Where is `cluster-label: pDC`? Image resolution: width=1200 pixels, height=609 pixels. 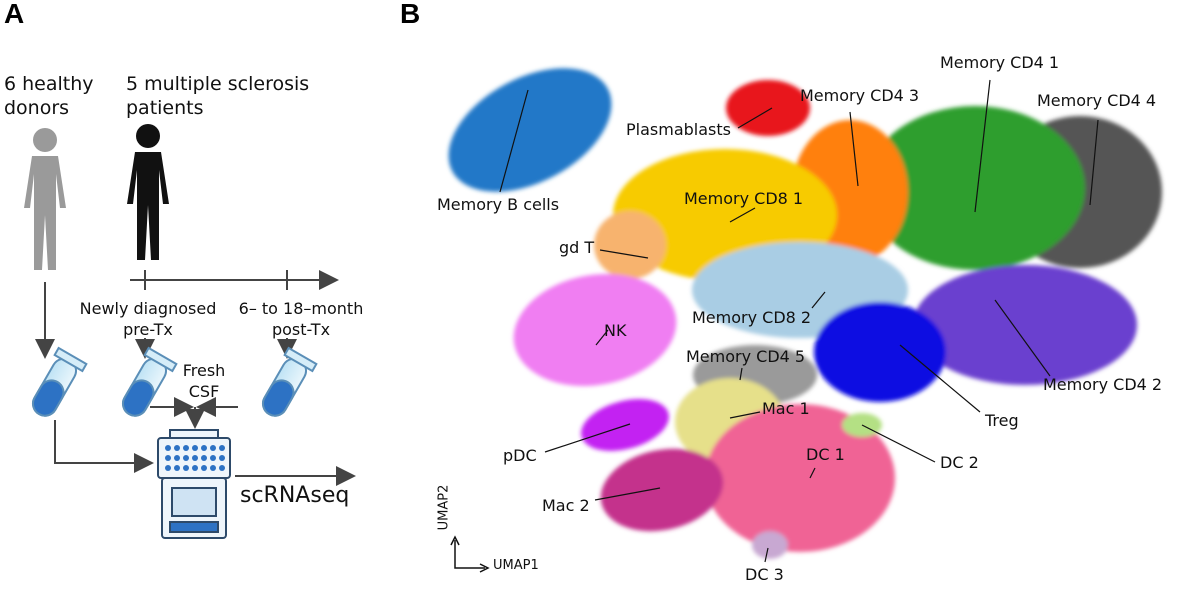 cluster-label: pDC is located at coordinates (520, 455).